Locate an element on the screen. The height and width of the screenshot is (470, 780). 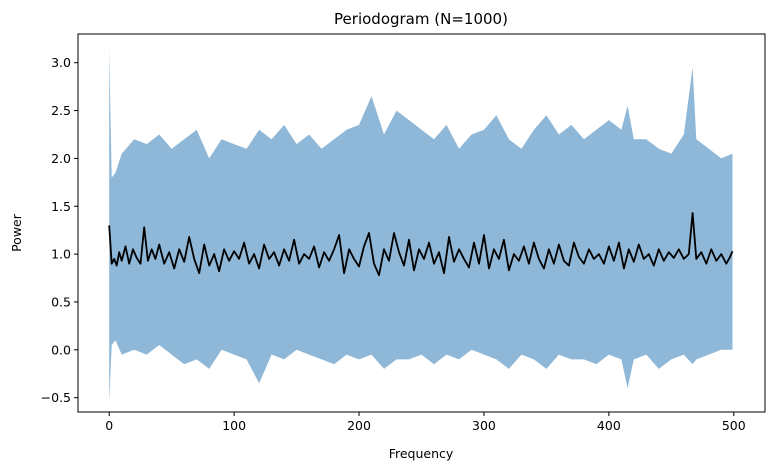
x-tick-label: 300 is located at coordinates (484, 425).